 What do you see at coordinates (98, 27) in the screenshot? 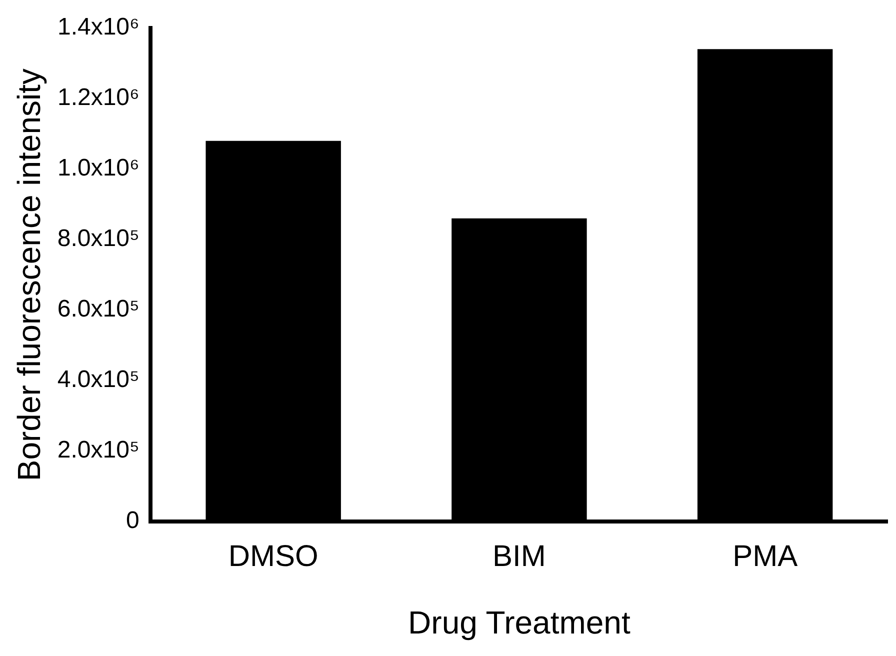
I see `y-tick-label: 1.4x10⁶` at bounding box center [98, 27].